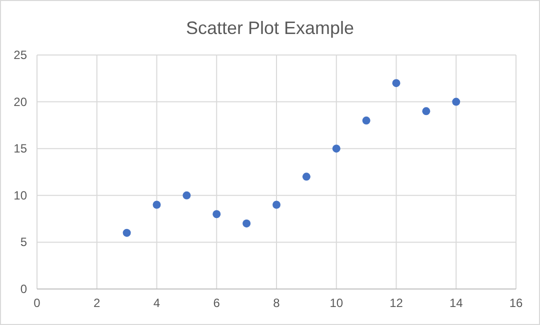 Image resolution: width=540 pixels, height=325 pixels. Describe the element at coordinates (270, 28) in the screenshot. I see `chart-title: Scatter Plot Example` at that location.